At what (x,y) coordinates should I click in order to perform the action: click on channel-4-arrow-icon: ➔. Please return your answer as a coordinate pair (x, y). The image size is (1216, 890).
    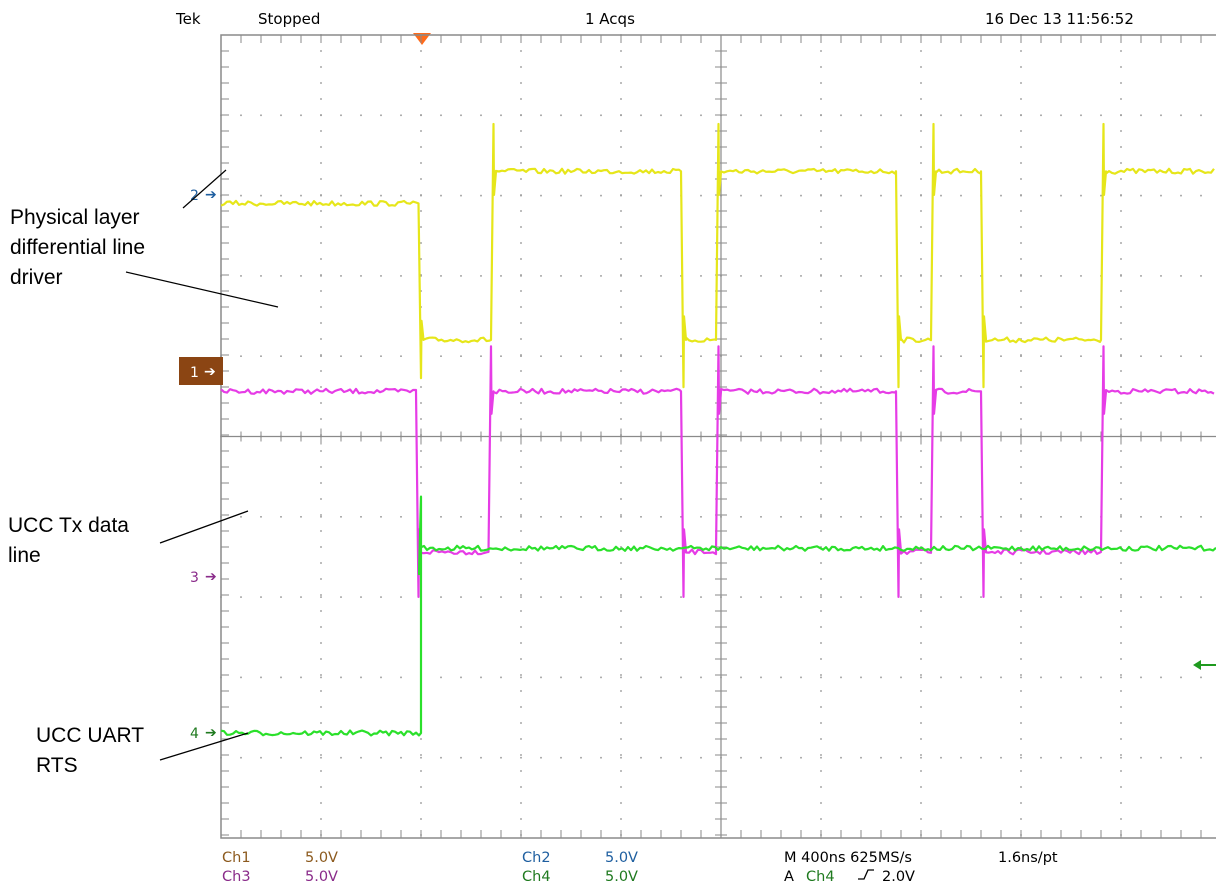
    Looking at the image, I should click on (211, 733).